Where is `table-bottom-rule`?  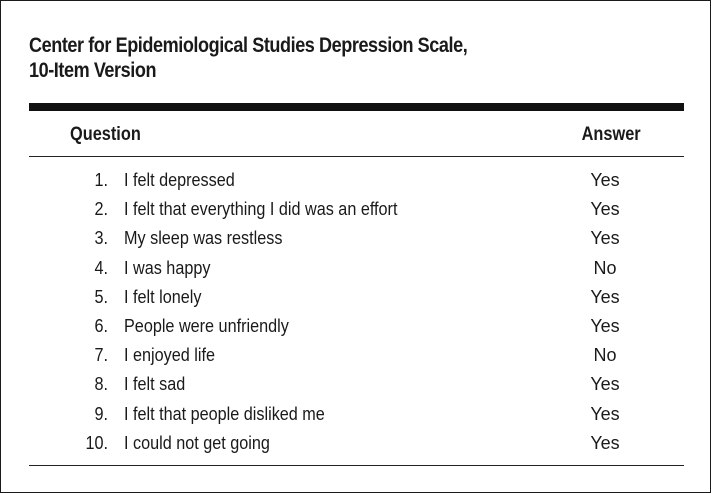
table-bottom-rule is located at coordinates (356, 465).